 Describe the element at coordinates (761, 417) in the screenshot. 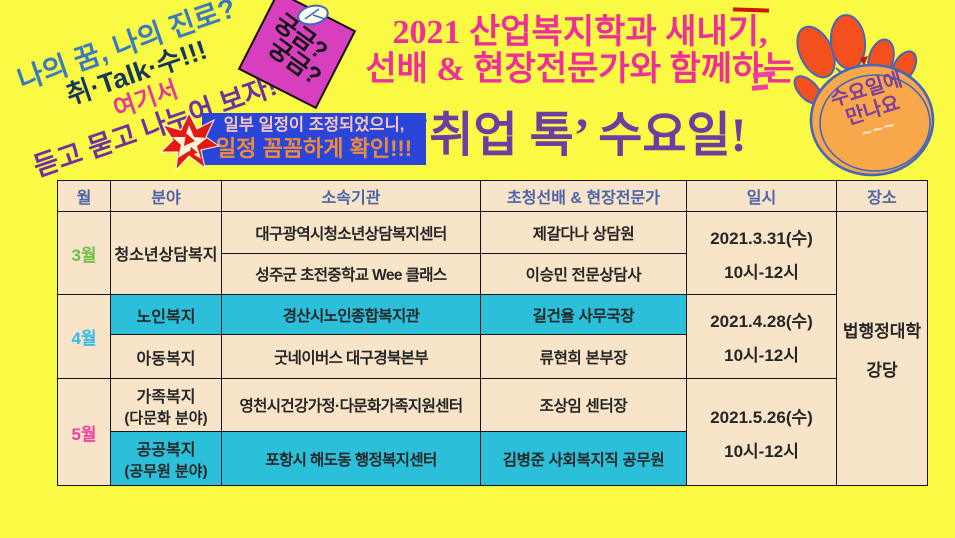

I see `date-text: 2021.5.26(수)` at that location.